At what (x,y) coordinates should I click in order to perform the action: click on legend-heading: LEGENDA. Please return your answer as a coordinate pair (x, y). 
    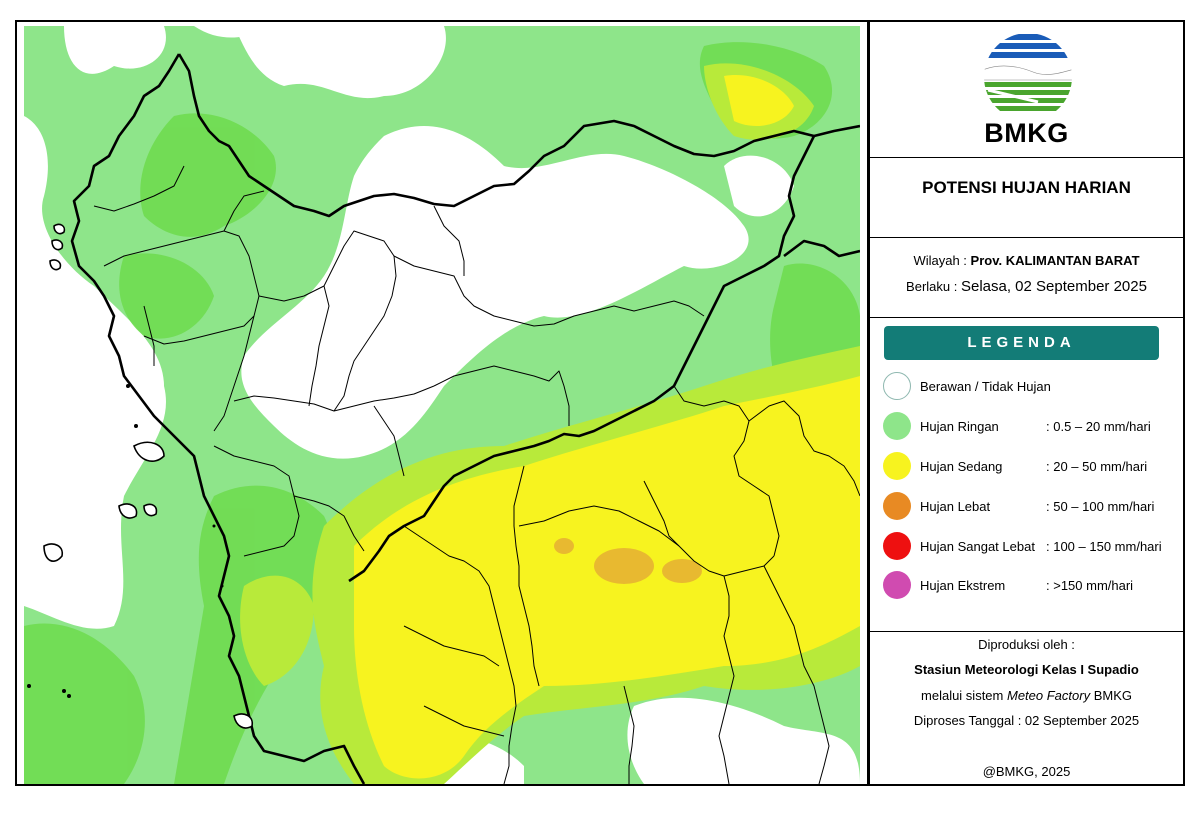
    Looking at the image, I should click on (1021, 343).